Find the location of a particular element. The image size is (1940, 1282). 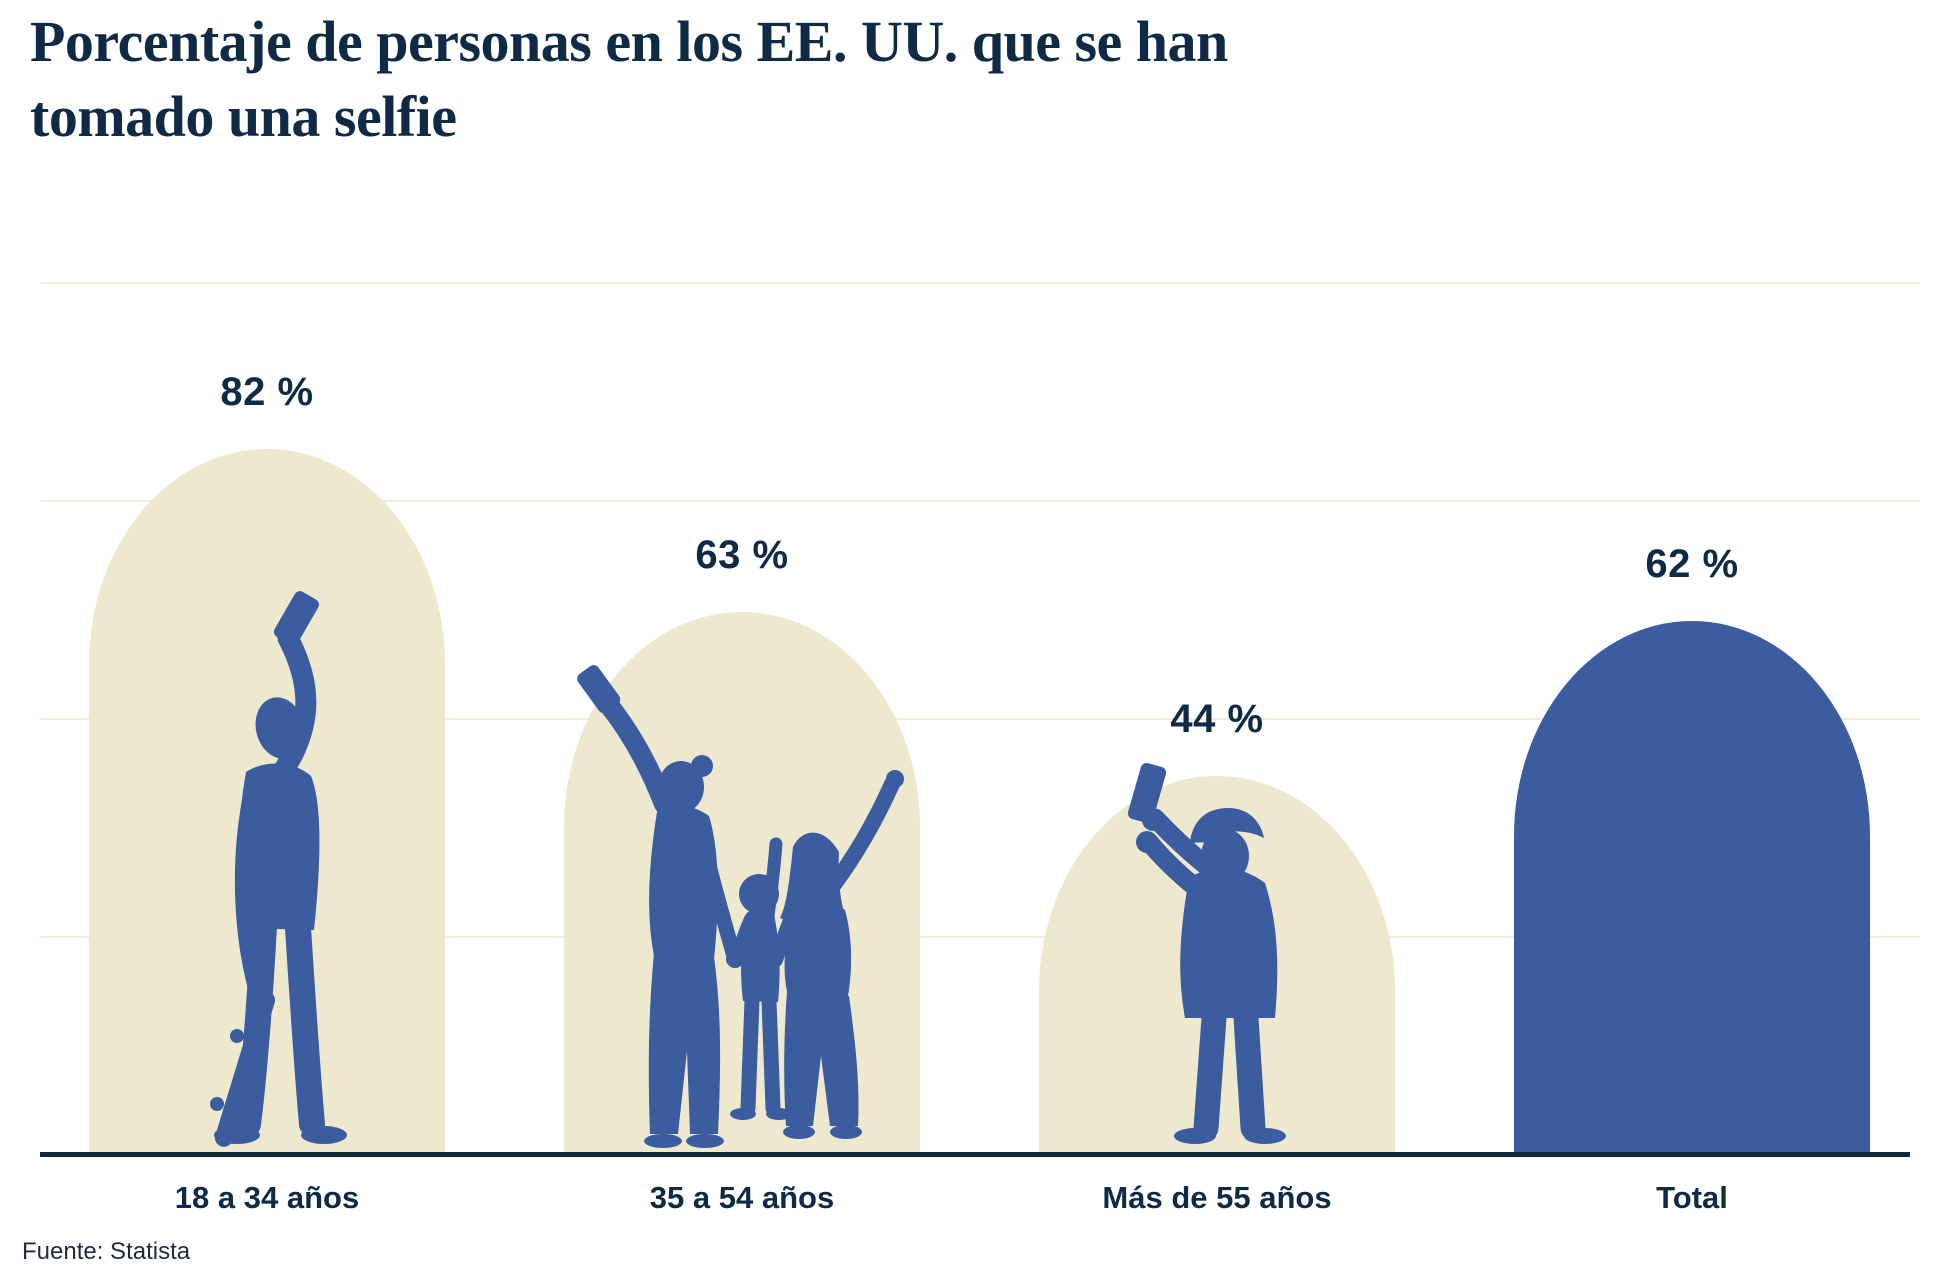

source-attribution: Fuente: Statista is located at coordinates (106, 1251).